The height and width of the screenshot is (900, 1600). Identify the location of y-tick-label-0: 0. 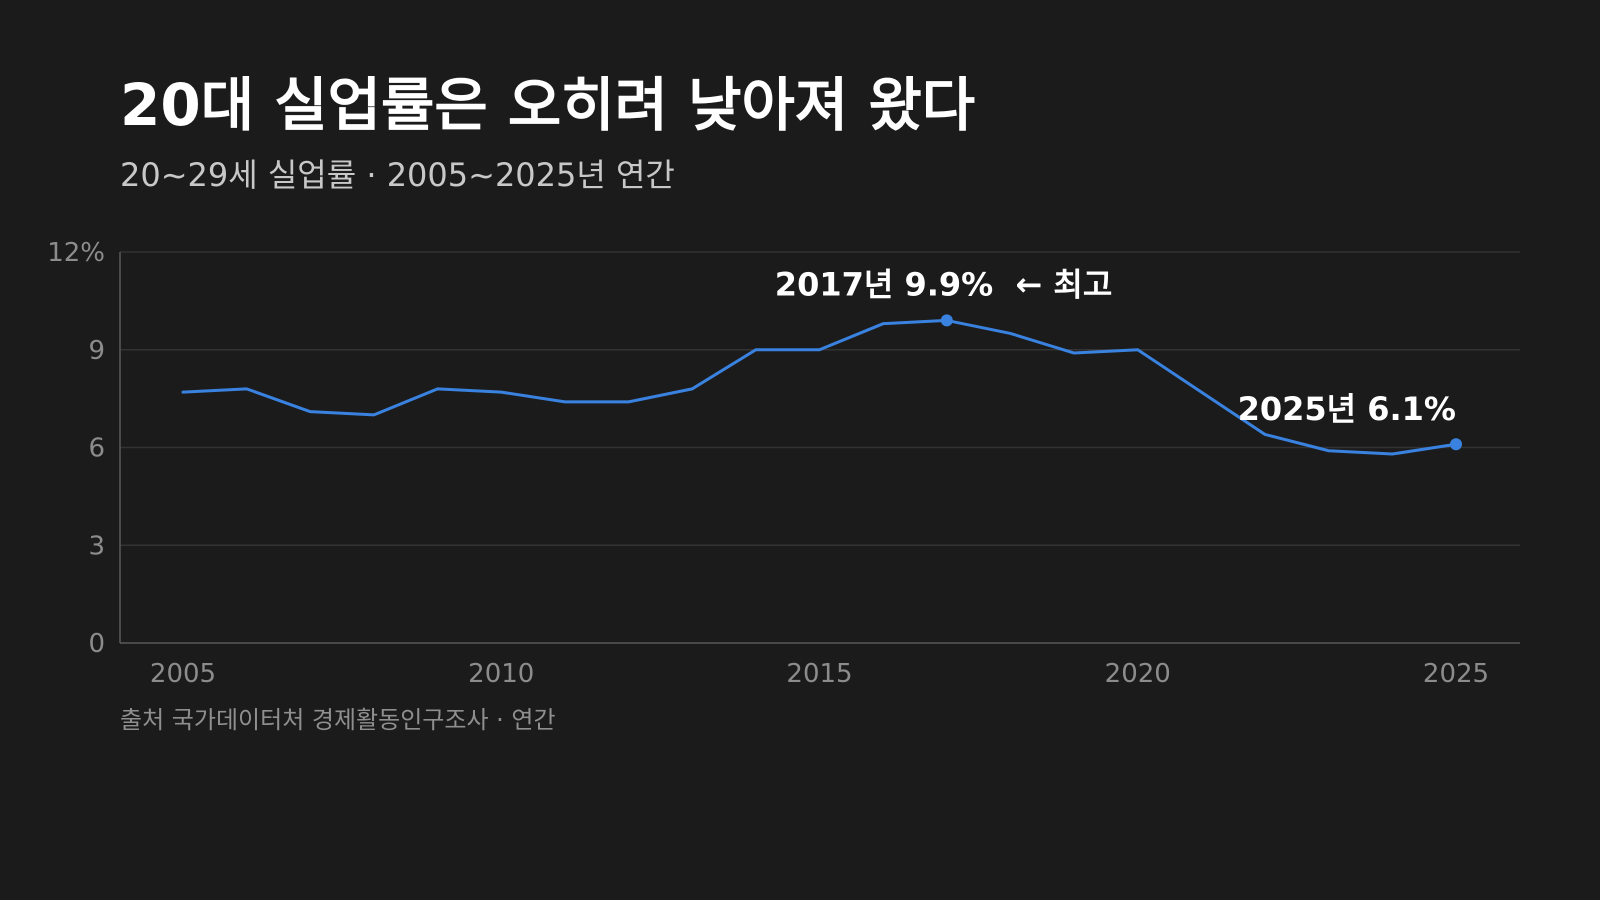
(96, 644).